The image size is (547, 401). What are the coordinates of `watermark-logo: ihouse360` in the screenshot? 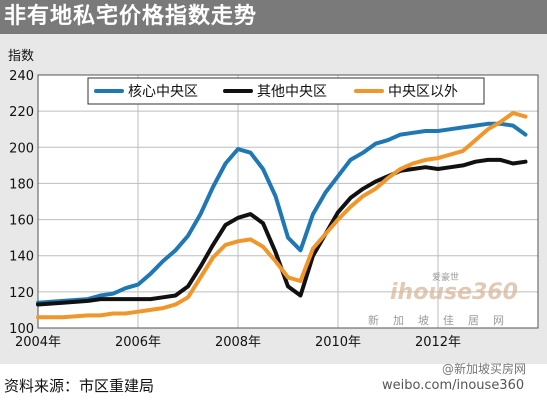 It's located at (454, 292).